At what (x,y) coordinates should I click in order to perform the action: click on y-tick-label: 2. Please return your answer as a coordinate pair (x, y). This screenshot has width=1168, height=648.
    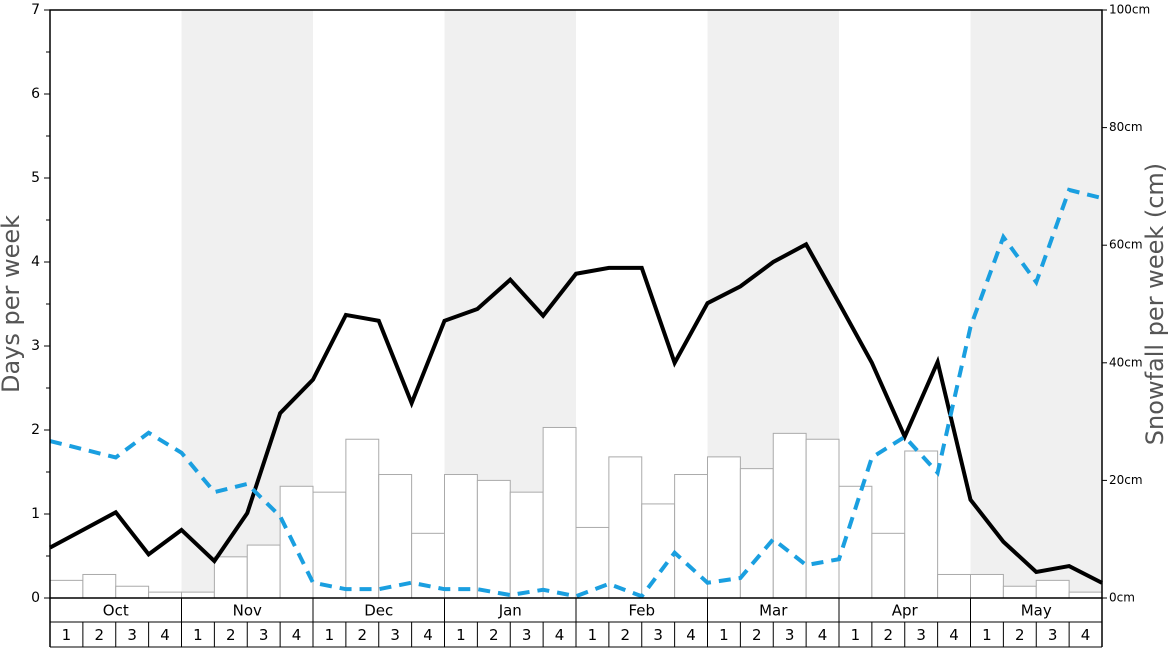
    Looking at the image, I should click on (35, 430).